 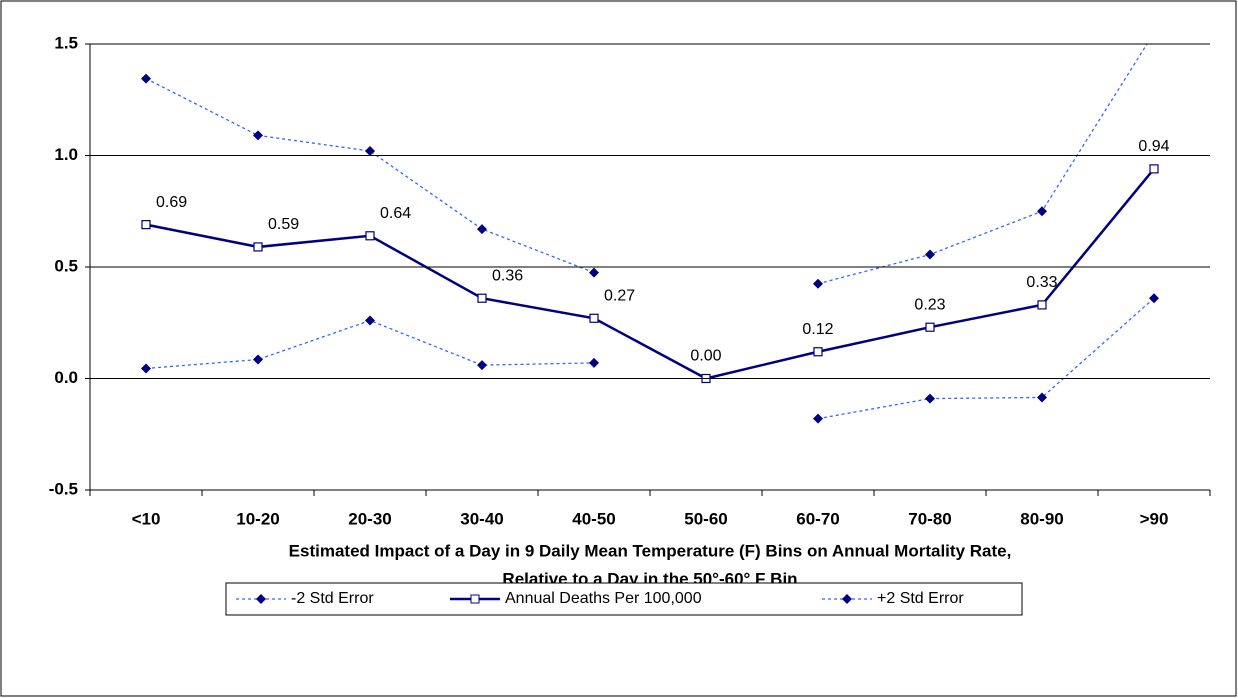 I want to click on y-tick-label: -0.5, so click(x=63, y=488).